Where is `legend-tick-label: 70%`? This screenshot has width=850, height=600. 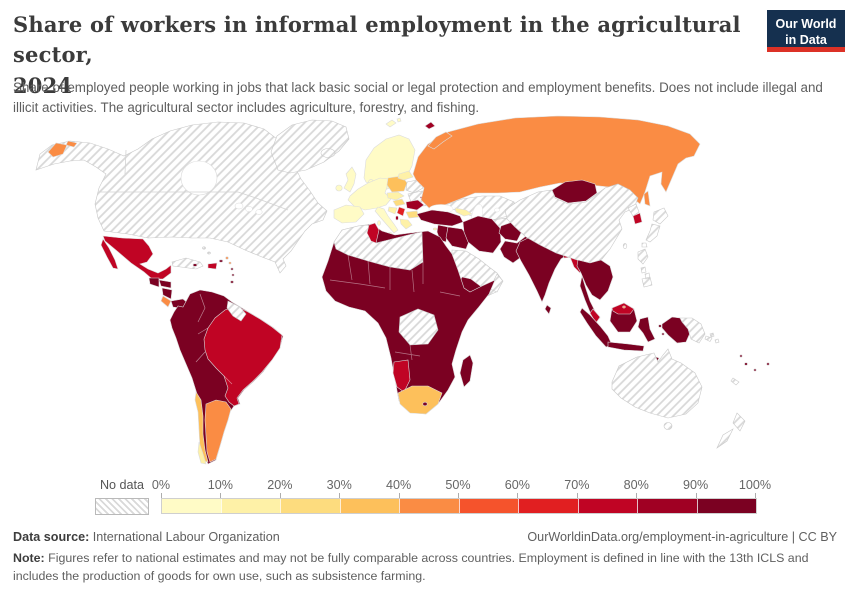
legend-tick-label: 70% is located at coordinates (577, 485).